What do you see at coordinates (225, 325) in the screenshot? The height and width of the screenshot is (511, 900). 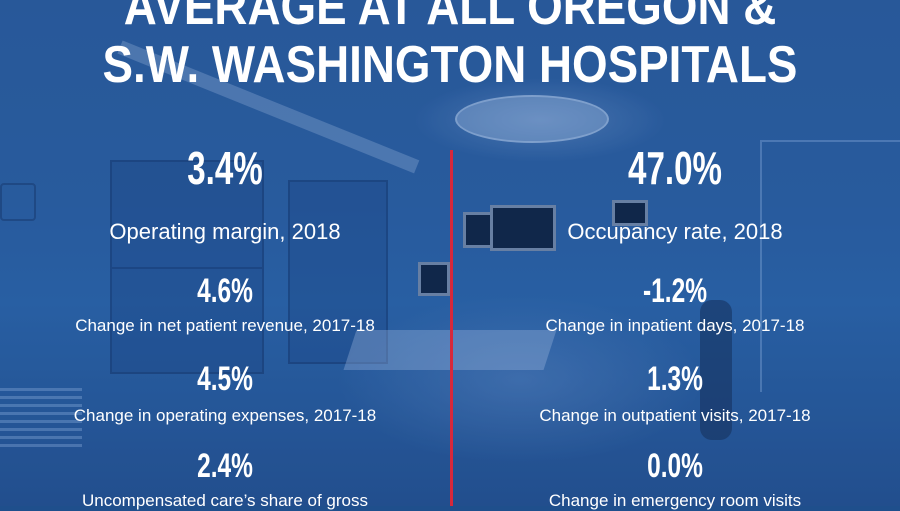 I see `stat-label: Change in net patient revenue, 2017-18` at bounding box center [225, 325].